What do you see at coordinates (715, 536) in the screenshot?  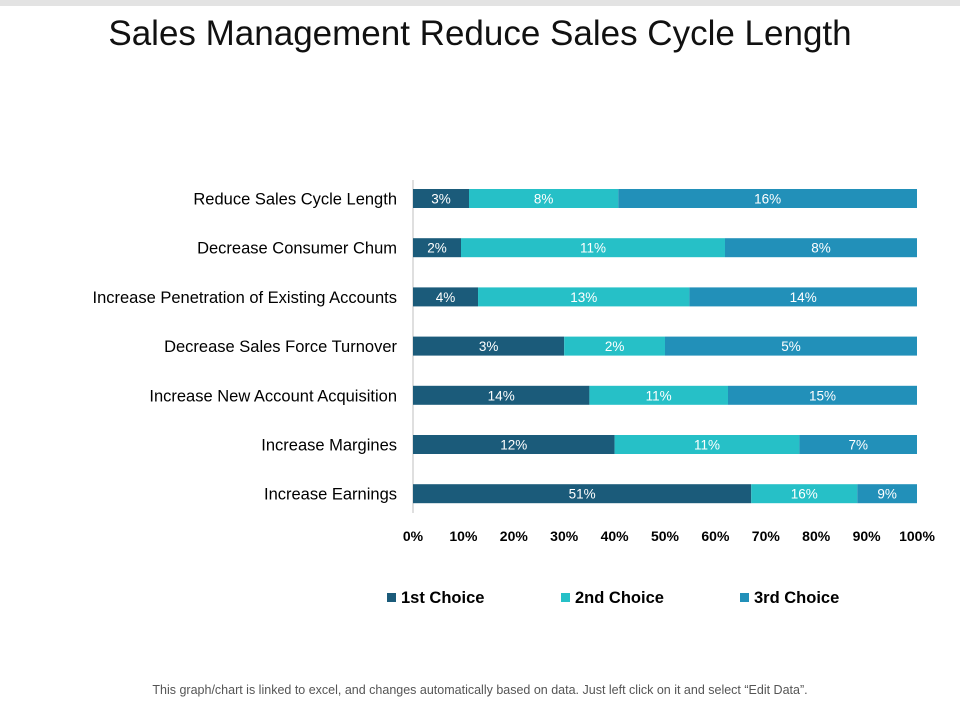 I see `x-tick-label: 60%` at bounding box center [715, 536].